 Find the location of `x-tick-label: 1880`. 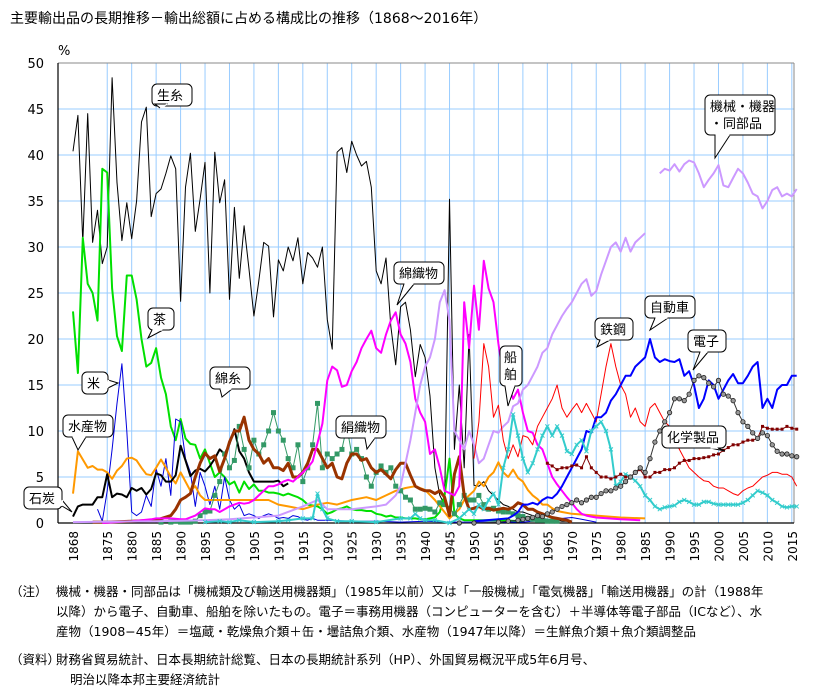

x-tick-label: 1880 is located at coordinates (133, 546).